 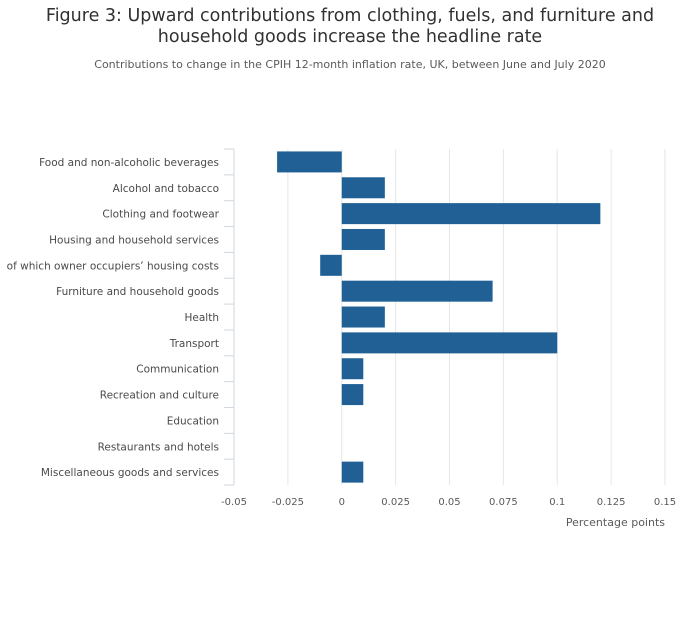 I want to click on x-tick-label: 0.1, so click(x=557, y=502).